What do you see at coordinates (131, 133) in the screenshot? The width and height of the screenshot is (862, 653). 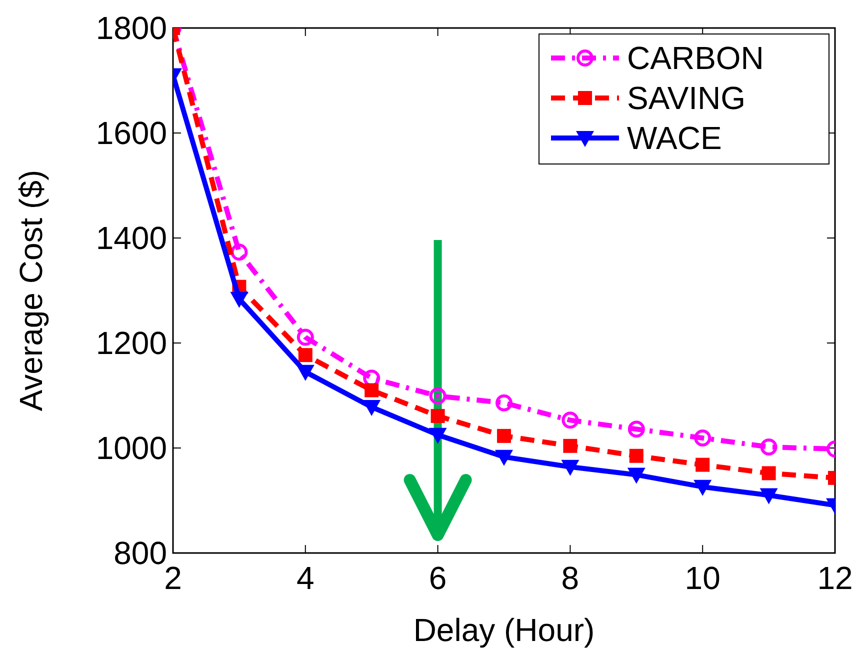 I see `y-tick-label: 1600` at bounding box center [131, 133].